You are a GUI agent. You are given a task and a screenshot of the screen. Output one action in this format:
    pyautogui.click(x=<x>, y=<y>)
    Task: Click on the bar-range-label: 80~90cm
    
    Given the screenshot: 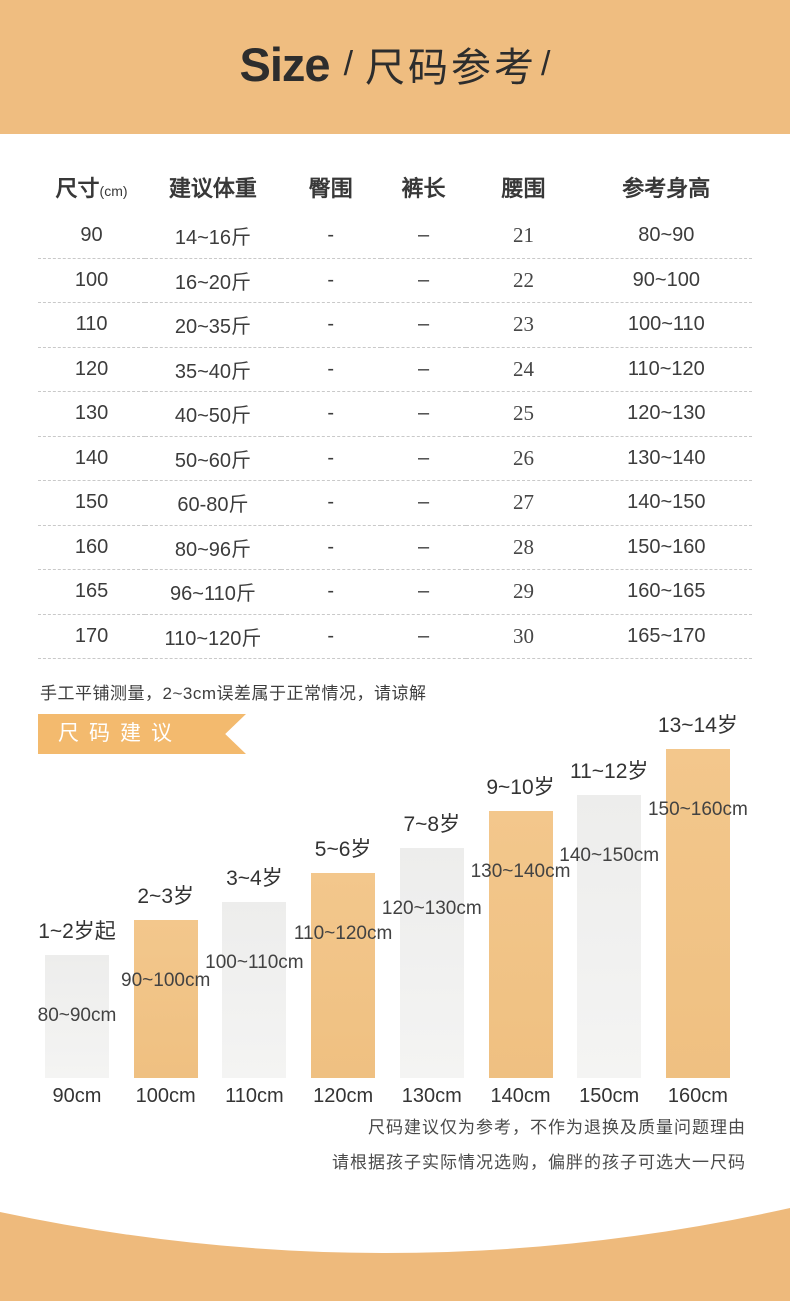 What is the action you would take?
    pyautogui.click(x=77, y=1015)
    